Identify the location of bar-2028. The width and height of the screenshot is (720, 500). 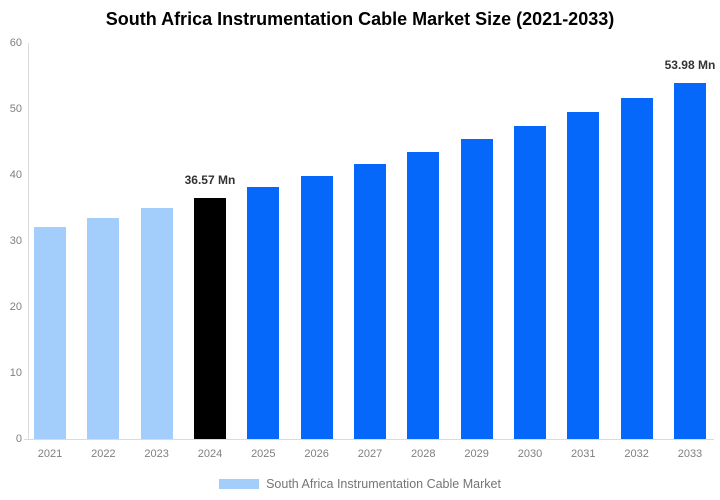
(423, 295).